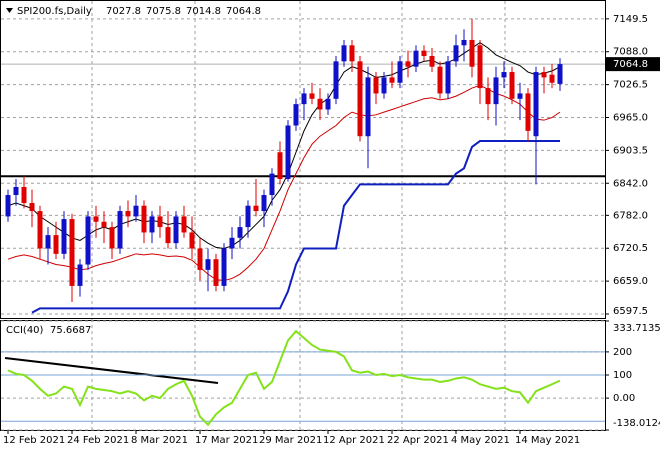  Describe the element at coordinates (159, 440) in the screenshot. I see `x-tick-label: 8 Mar 2021` at that location.